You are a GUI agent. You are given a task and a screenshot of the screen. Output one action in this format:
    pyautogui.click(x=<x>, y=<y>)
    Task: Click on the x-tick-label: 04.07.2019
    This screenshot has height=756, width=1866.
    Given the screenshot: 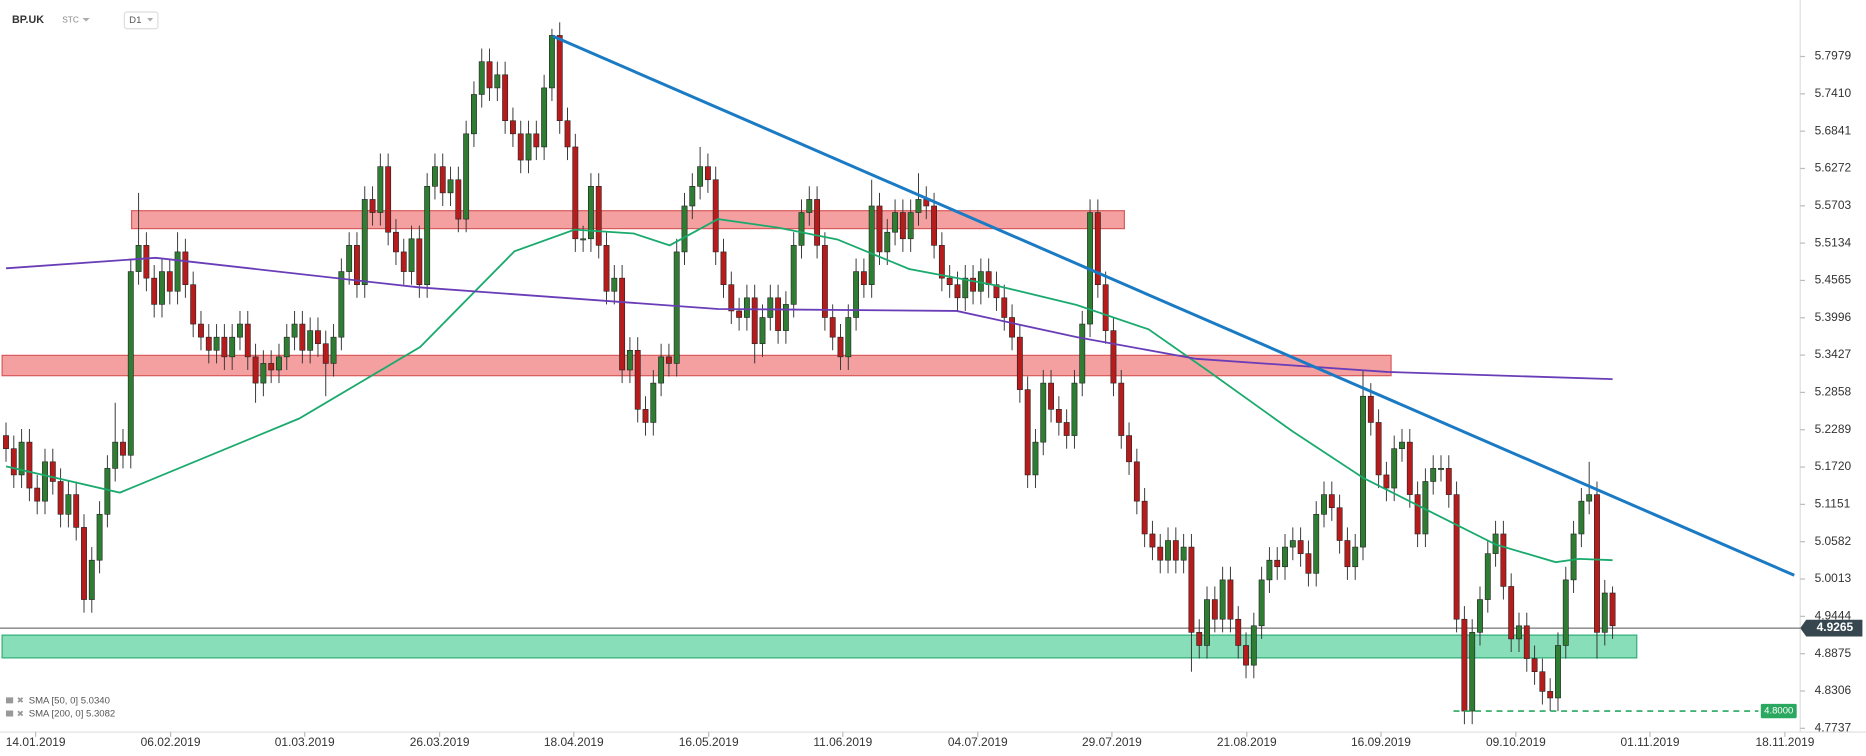 What is the action you would take?
    pyautogui.click(x=978, y=742)
    